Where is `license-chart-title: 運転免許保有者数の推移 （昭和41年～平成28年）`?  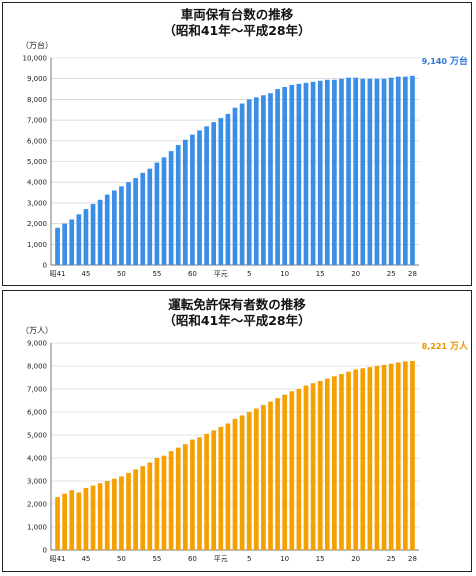
license-chart-title: 運転免許保有者数の推移 （昭和41年～平成28年） is located at coordinates (237, 313).